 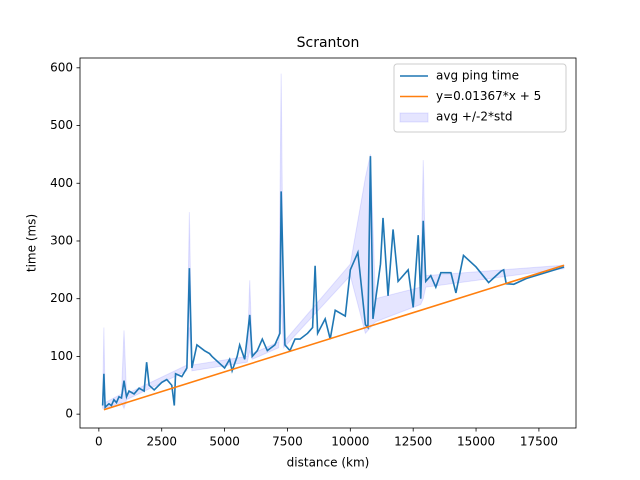 What do you see at coordinates (477, 76) in the screenshot?
I see `legend-label: avg ping time` at bounding box center [477, 76].